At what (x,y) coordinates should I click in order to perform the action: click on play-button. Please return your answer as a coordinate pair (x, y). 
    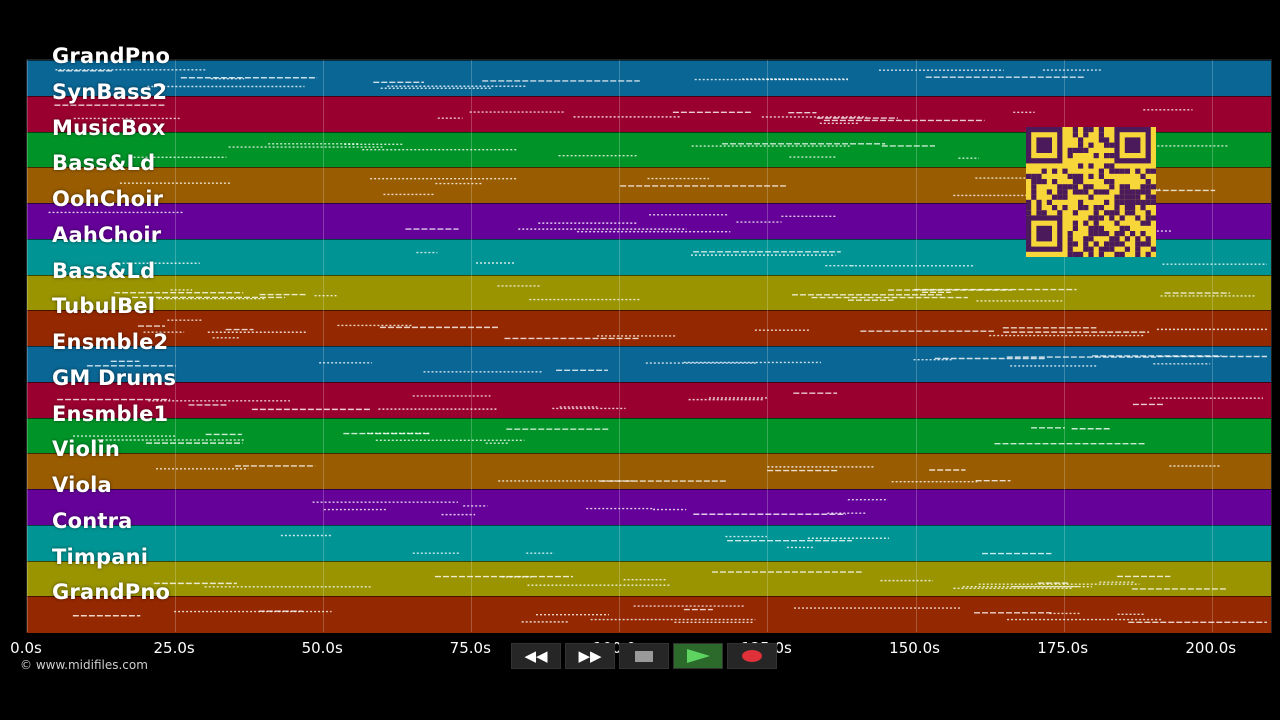
    Looking at the image, I should click on (698, 656).